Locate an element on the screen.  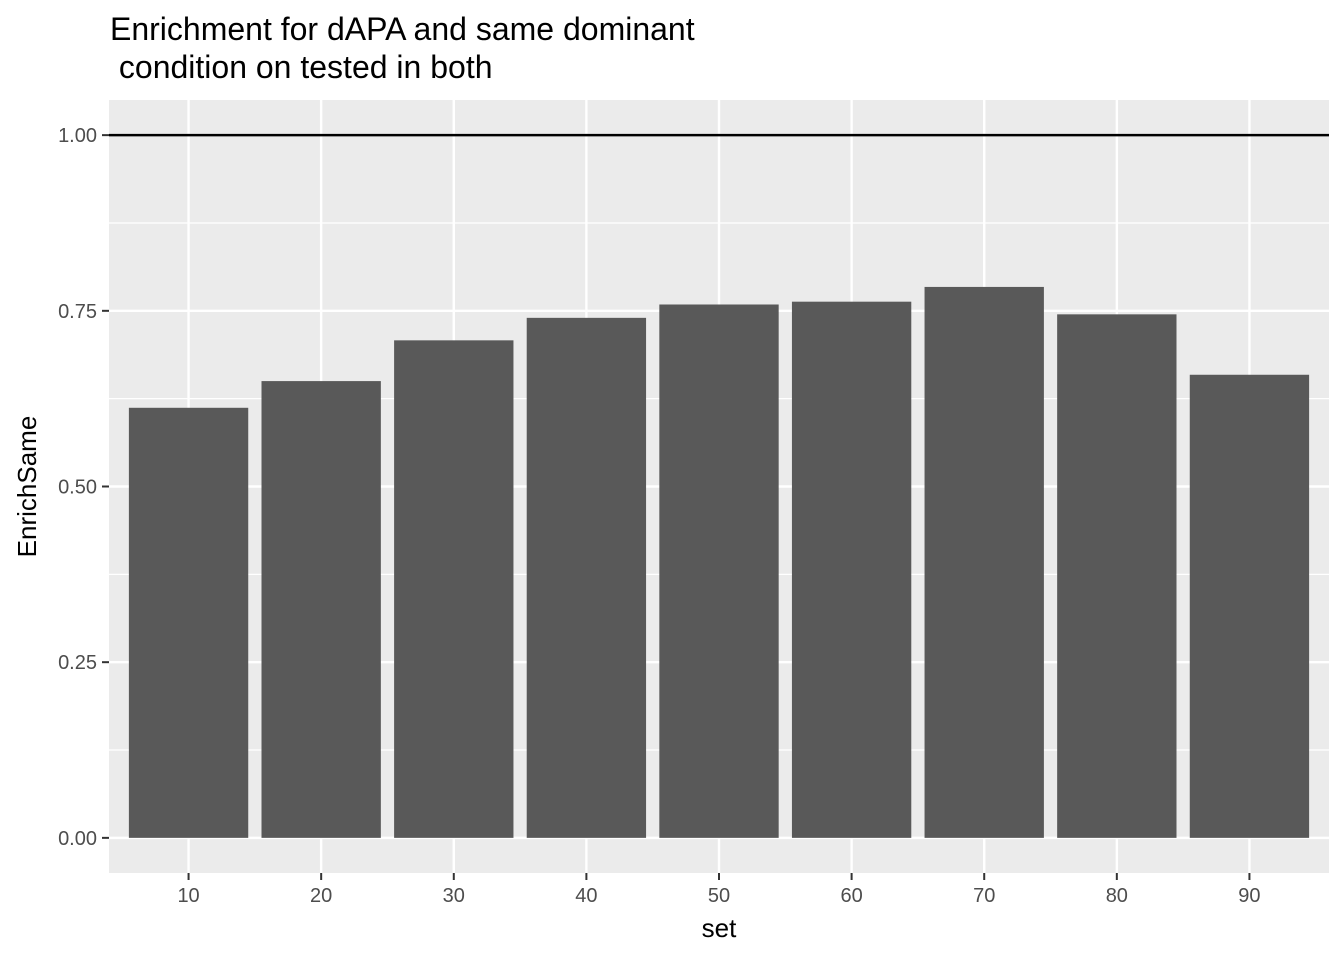
y-tick-label: 0.75 is located at coordinates (77, 312).